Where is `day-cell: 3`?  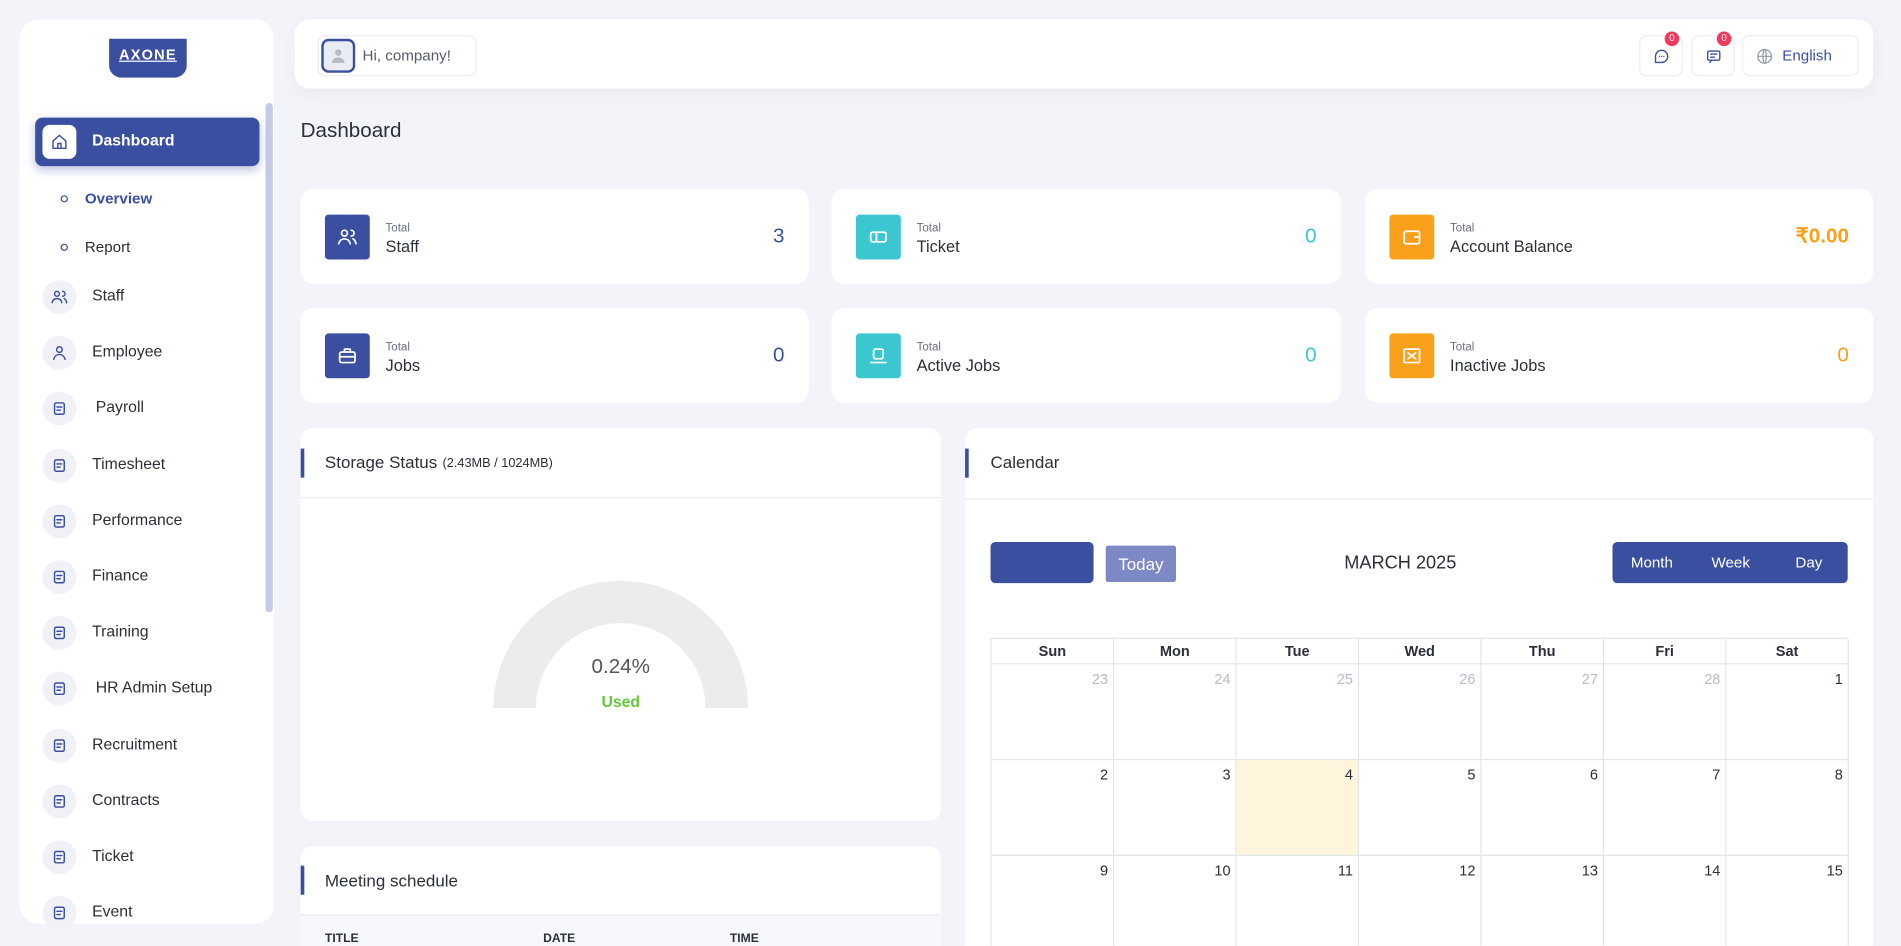 day-cell: 3 is located at coordinates (1175, 808).